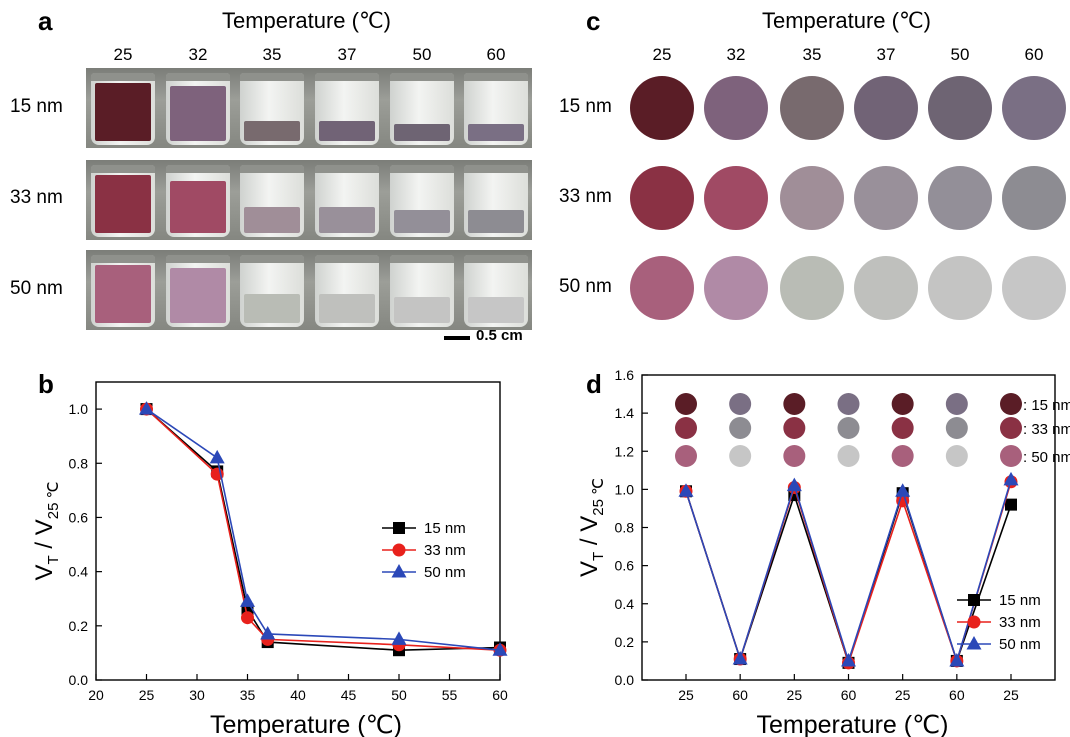 This screenshot has height=737, width=1070. What do you see at coordinates (309, 290) in the screenshot?
I see `vial-photo-strip` at bounding box center [309, 290].